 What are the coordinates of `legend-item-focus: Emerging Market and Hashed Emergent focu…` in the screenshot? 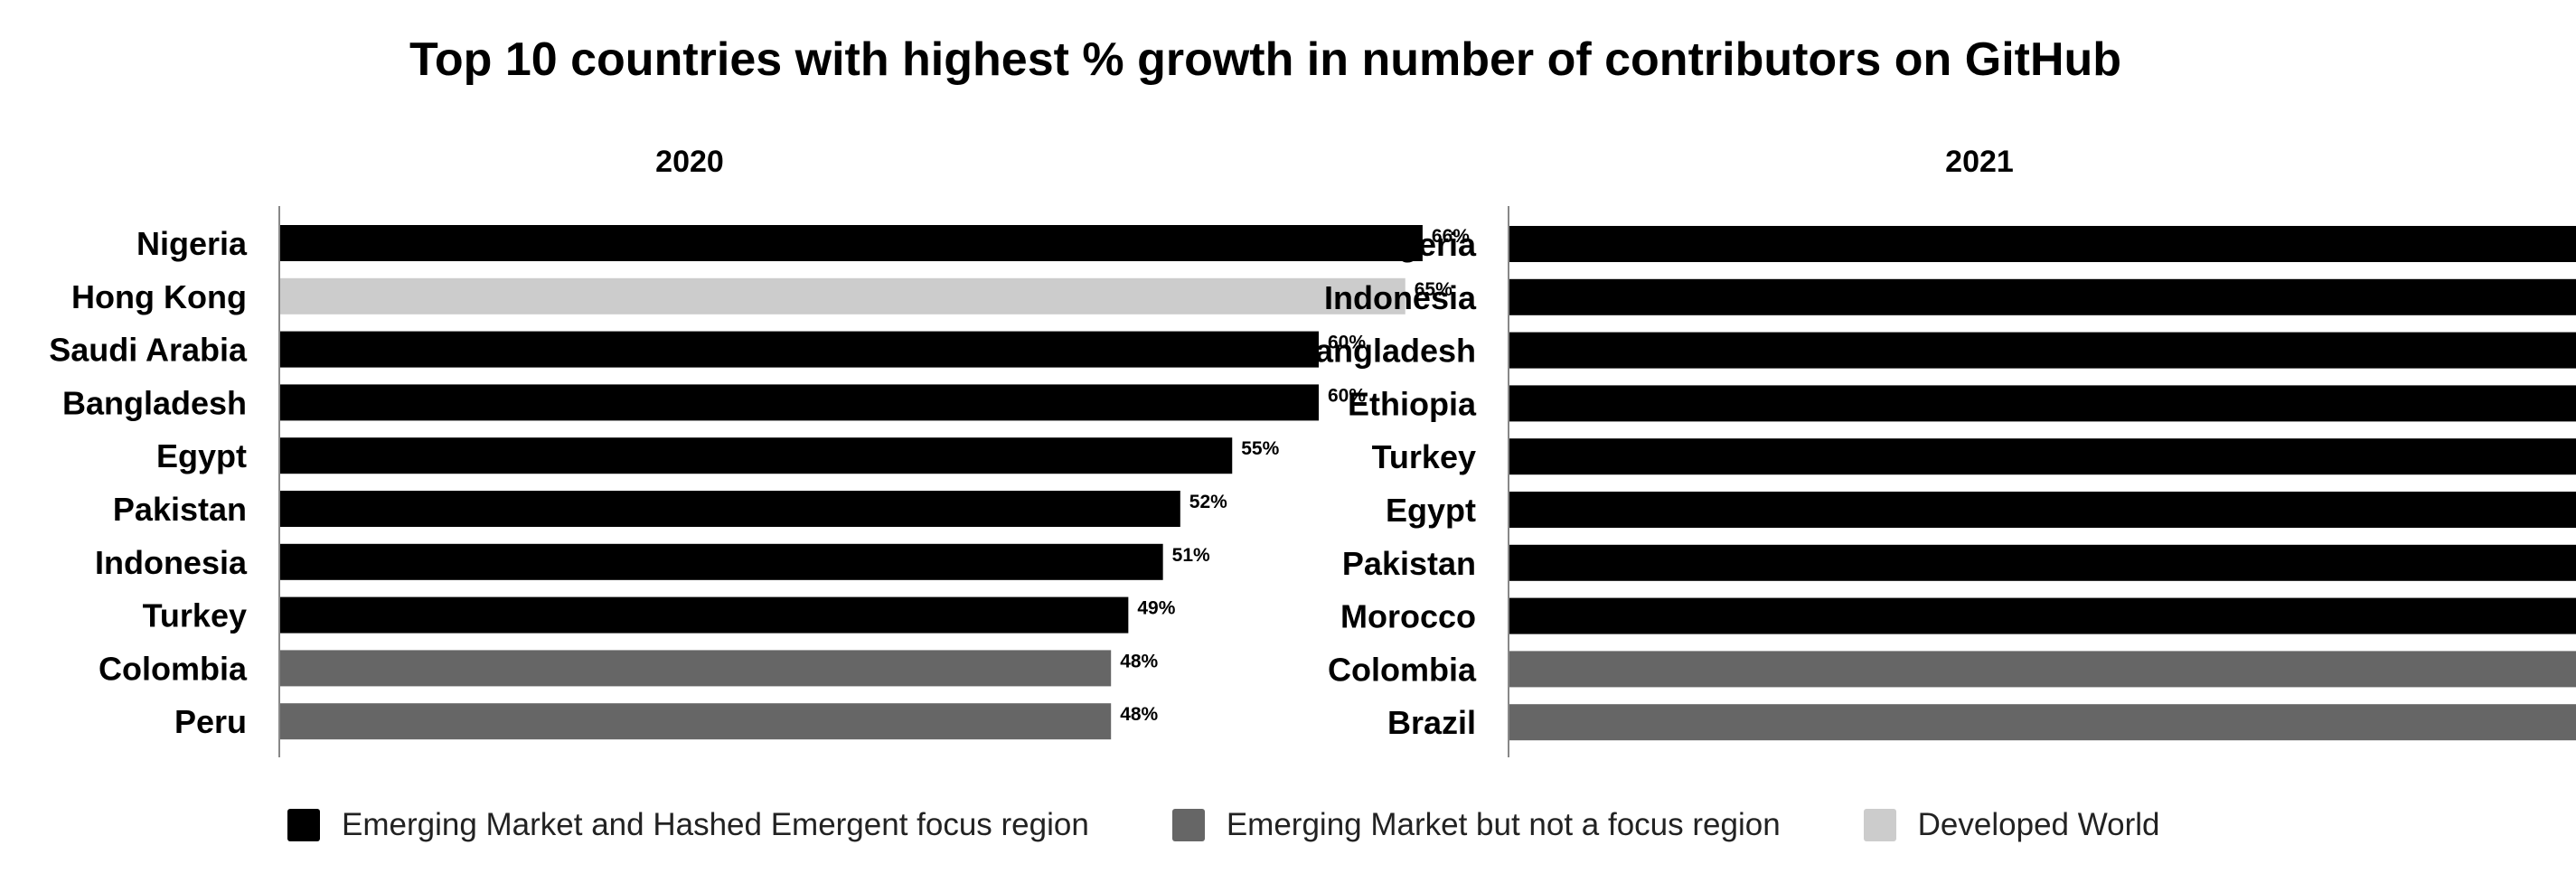 It's located at (688, 825).